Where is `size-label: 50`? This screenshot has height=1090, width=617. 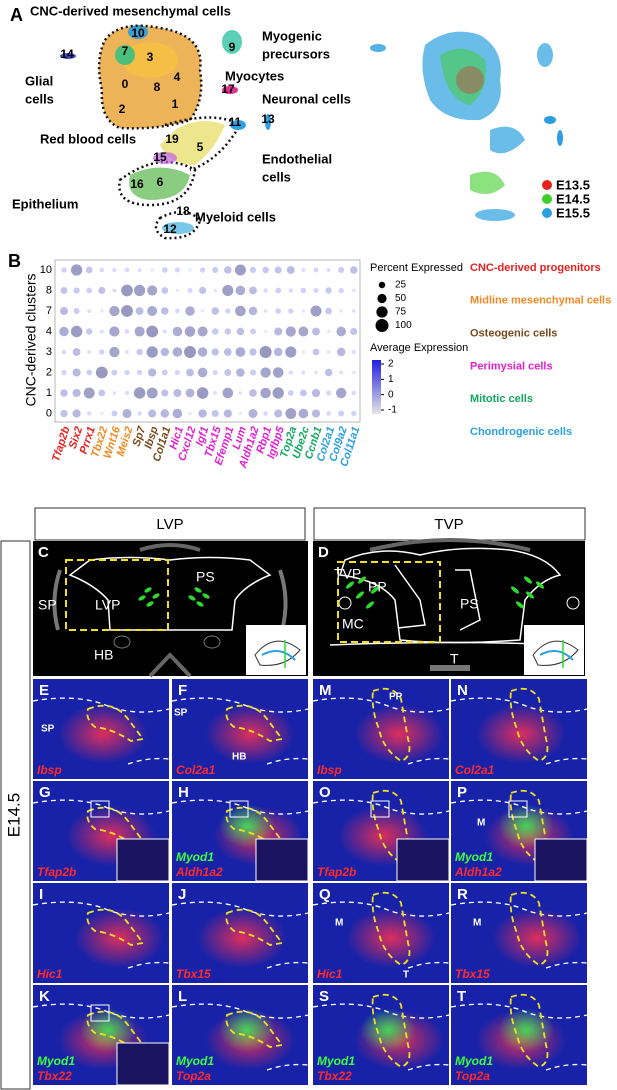 size-label: 50 is located at coordinates (401, 298).